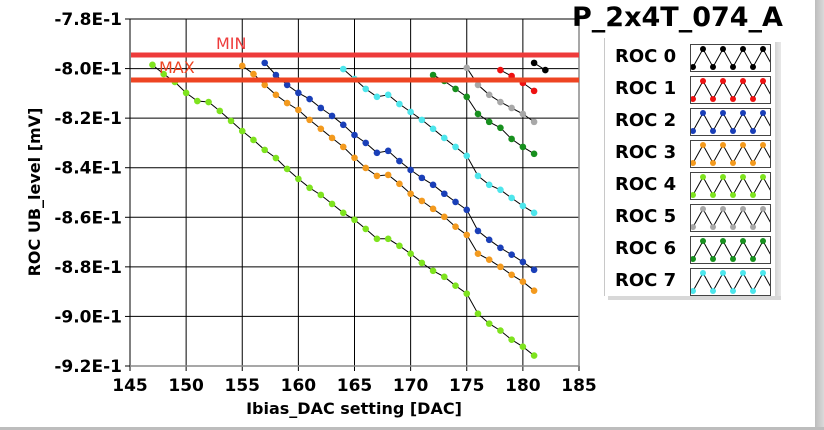 This screenshot has height=430, width=824. I want to click on x-tick-label: 155, so click(243, 386).